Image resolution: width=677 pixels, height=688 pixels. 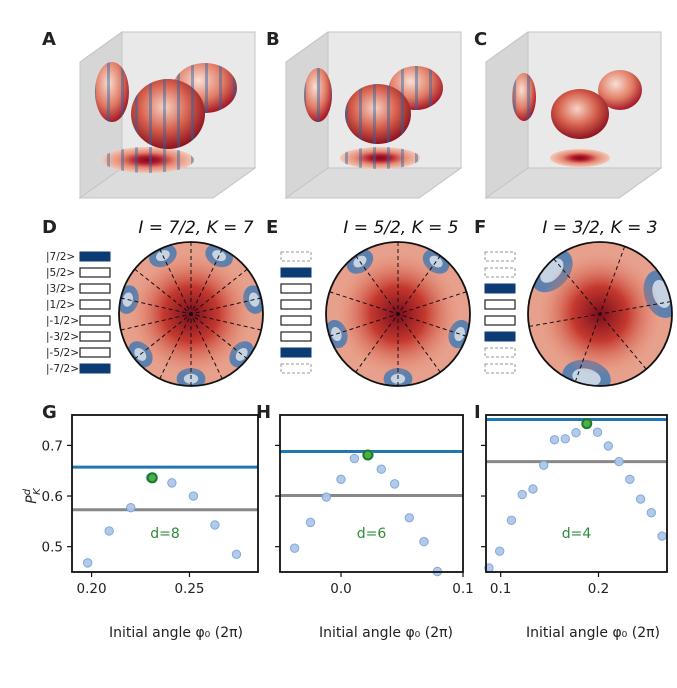 What do you see at coordinates (400, 228) in the screenshot?
I see `title-e: I = 5/2, K = 5` at bounding box center [400, 228].